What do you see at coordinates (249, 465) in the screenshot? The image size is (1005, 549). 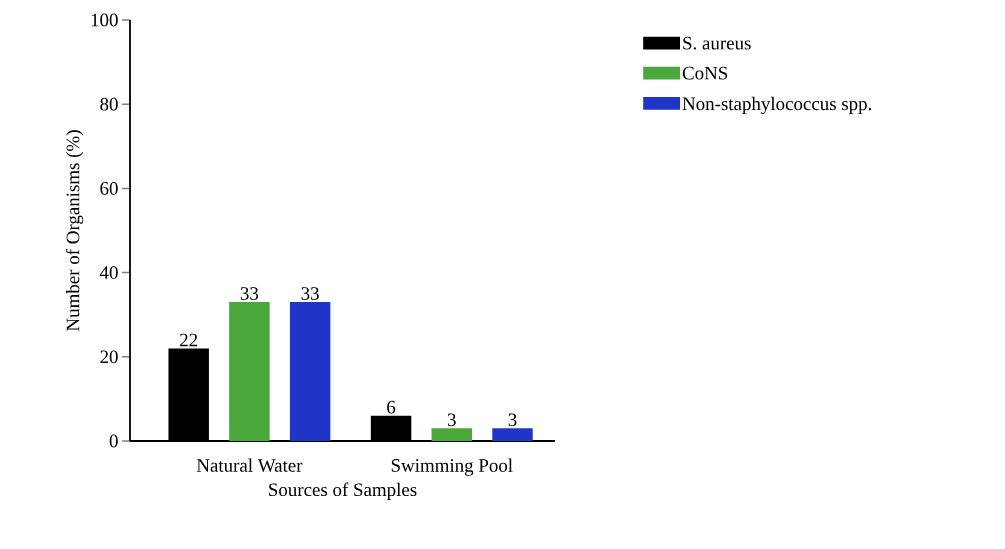 I see `x-tick-label: Natural Water` at bounding box center [249, 465].